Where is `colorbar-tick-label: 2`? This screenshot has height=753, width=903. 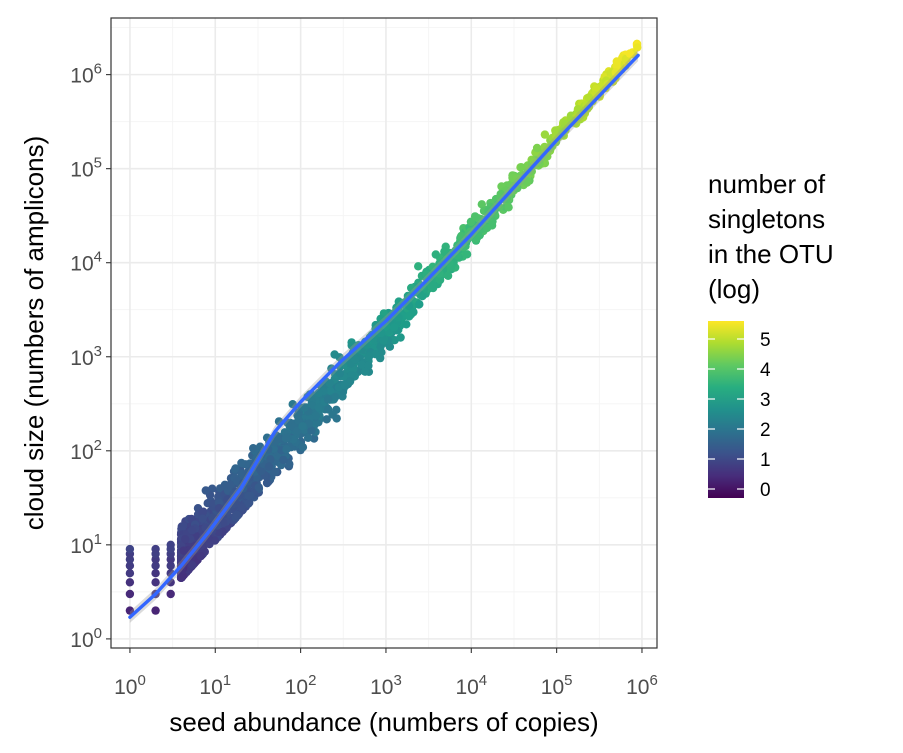
colorbar-tick-label: 2 is located at coordinates (765, 430).